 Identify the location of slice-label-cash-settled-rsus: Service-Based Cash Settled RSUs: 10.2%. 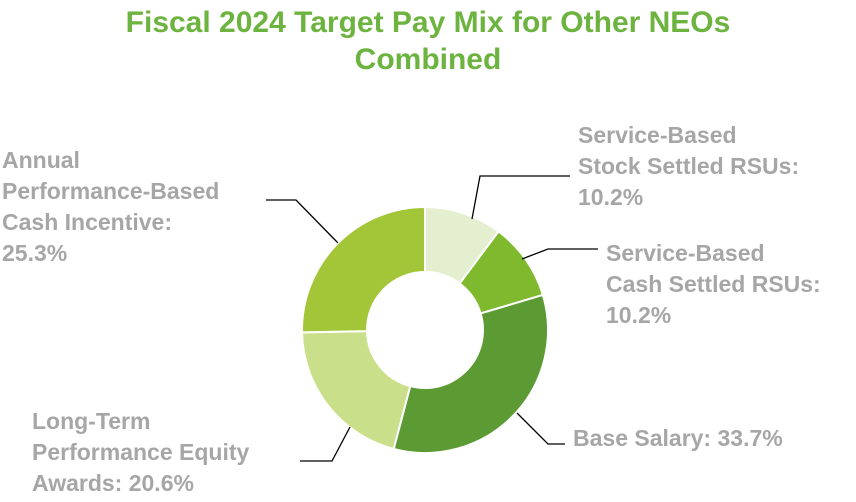
(713, 284).